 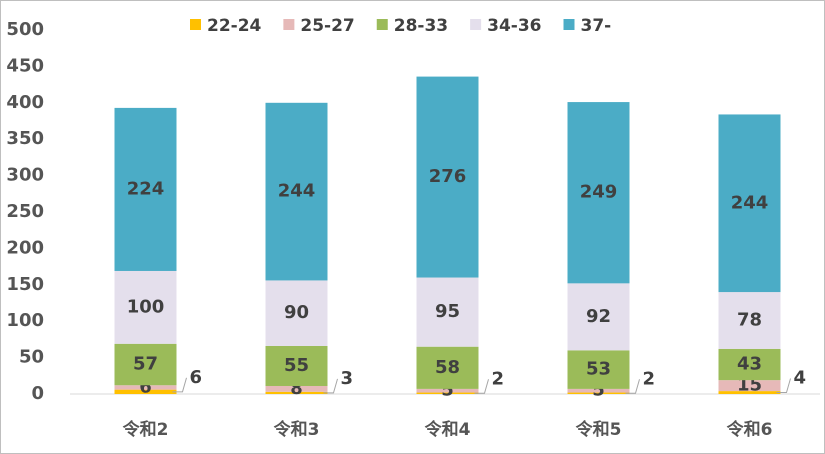 I want to click on x-tick-label: 令和2, so click(x=146, y=429).